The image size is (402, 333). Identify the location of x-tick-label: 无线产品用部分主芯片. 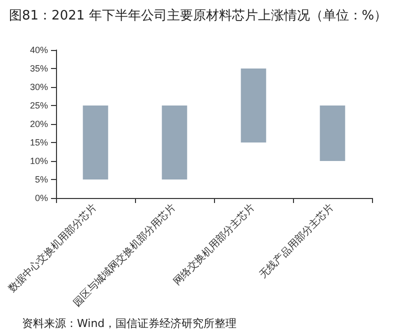
(296, 241).